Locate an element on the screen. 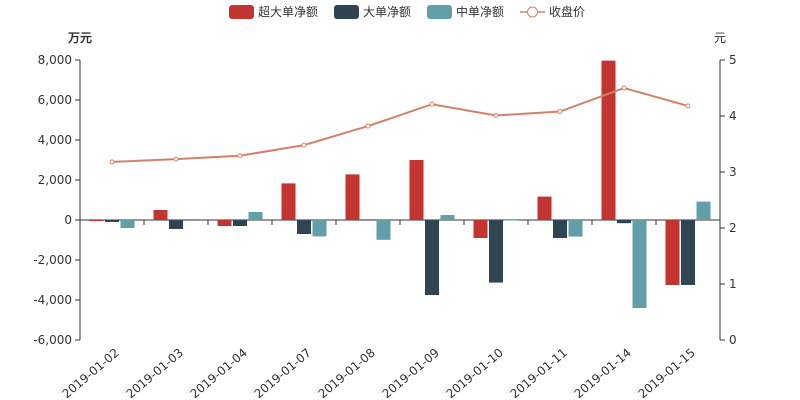 This screenshot has width=800, height=400. x-tick-label: 2019-01-09 is located at coordinates (410, 373).